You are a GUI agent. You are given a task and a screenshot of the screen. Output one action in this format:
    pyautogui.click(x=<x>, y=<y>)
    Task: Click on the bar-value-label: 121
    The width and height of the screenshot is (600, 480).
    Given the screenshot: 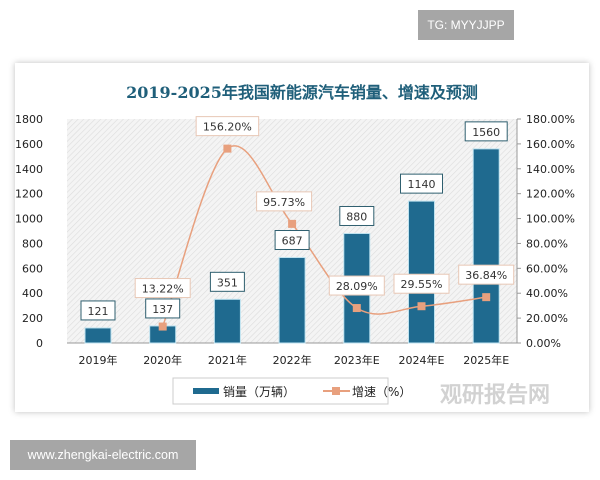 What is the action you would take?
    pyautogui.click(x=98, y=311)
    